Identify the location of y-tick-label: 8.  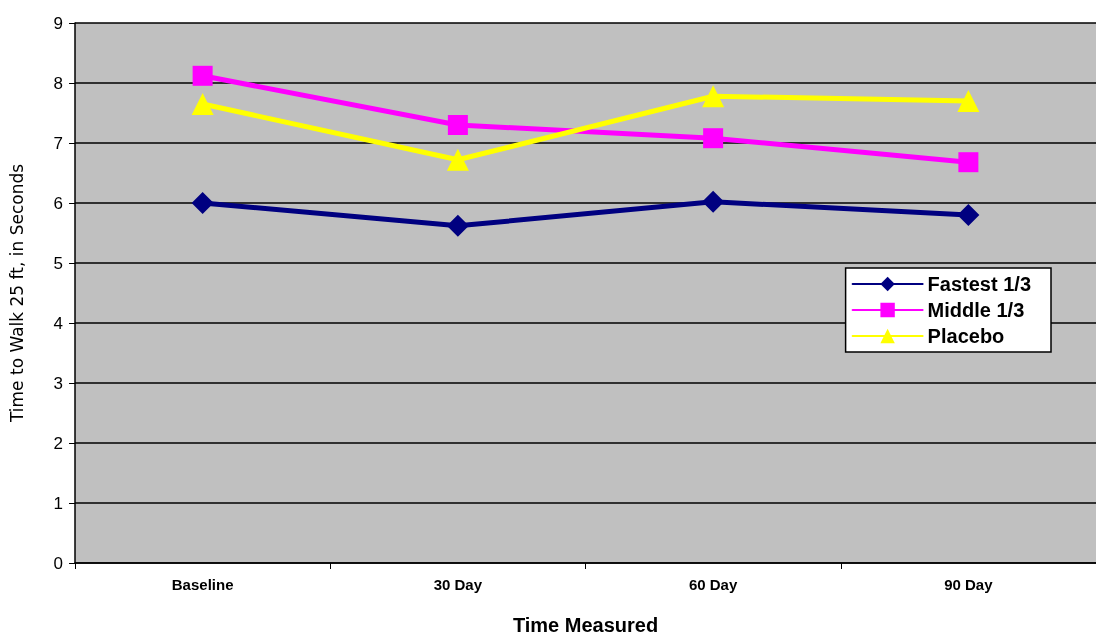
(58, 83).